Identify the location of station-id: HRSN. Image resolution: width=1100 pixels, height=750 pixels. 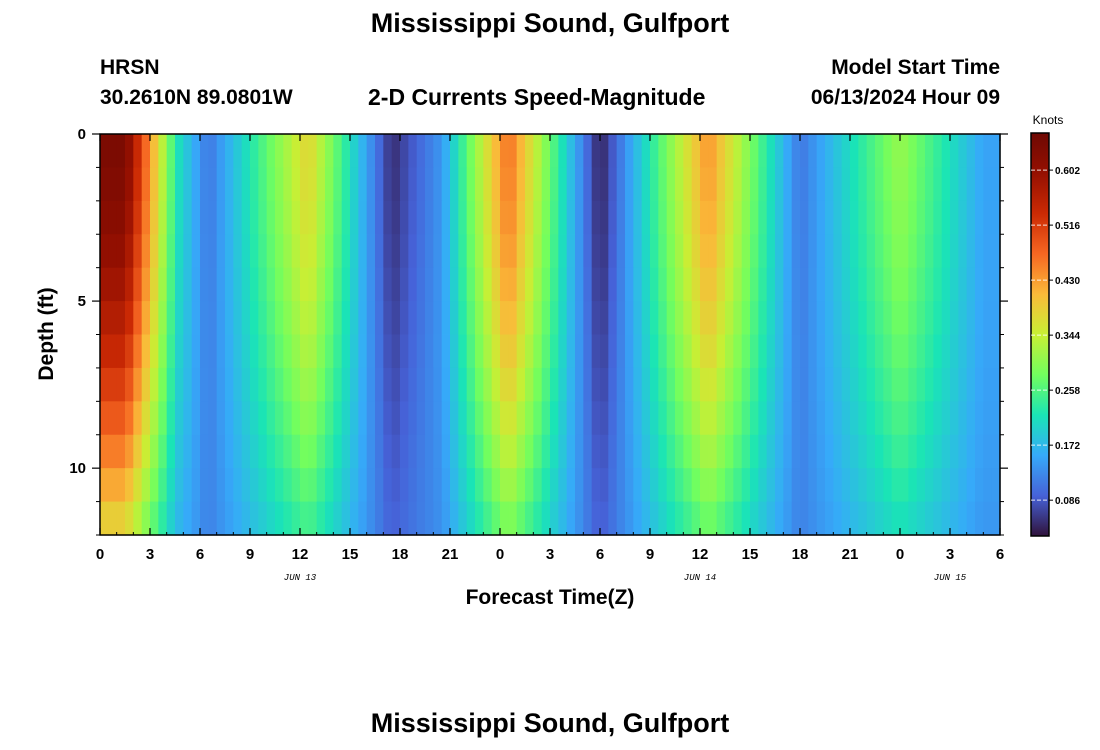
(130, 67).